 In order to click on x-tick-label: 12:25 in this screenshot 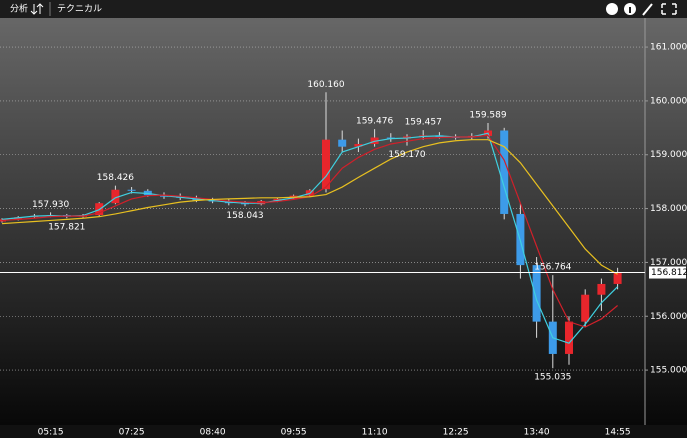, I will do `click(456, 433)`.